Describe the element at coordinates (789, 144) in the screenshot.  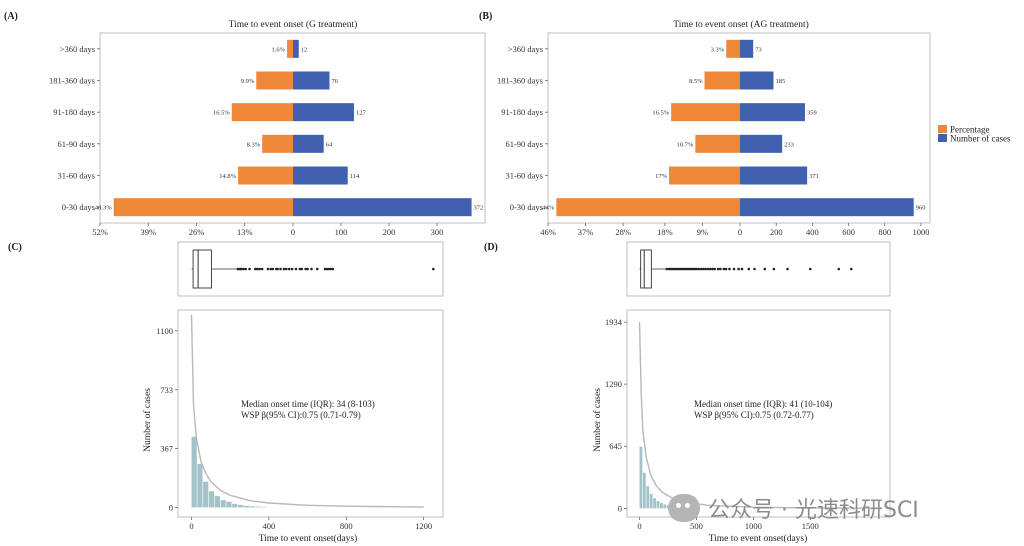
I see `data-label-cases: 233` at that location.